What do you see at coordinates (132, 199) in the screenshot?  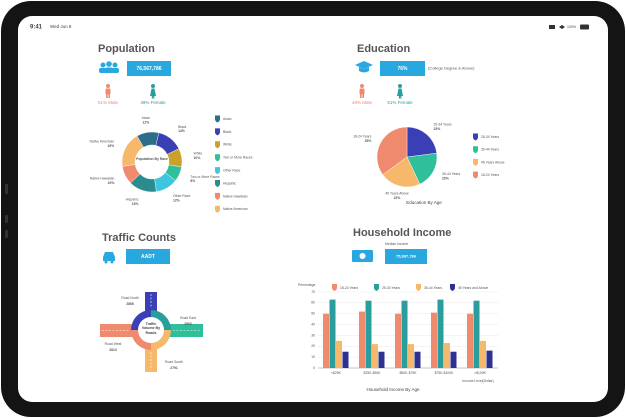 I see `slice-label: Hispanic` at bounding box center [132, 199].